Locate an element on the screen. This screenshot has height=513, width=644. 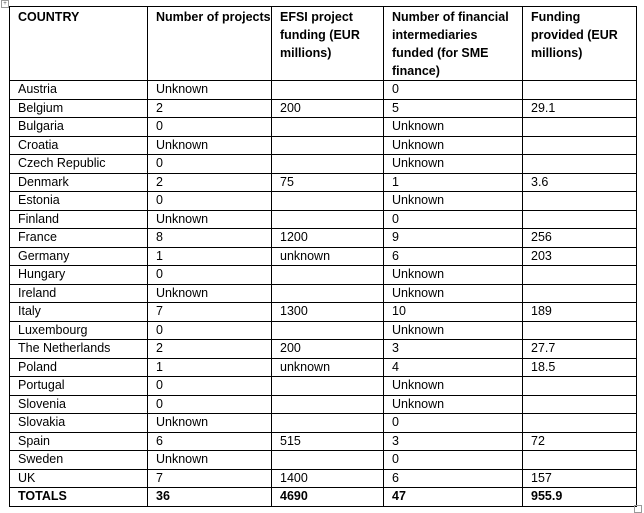
table-cell: 3.6 is located at coordinates (579, 182).